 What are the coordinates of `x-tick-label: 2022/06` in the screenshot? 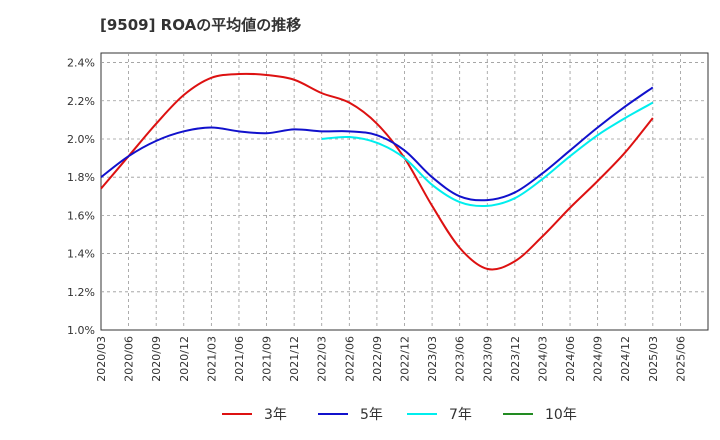 It's located at (349, 359).